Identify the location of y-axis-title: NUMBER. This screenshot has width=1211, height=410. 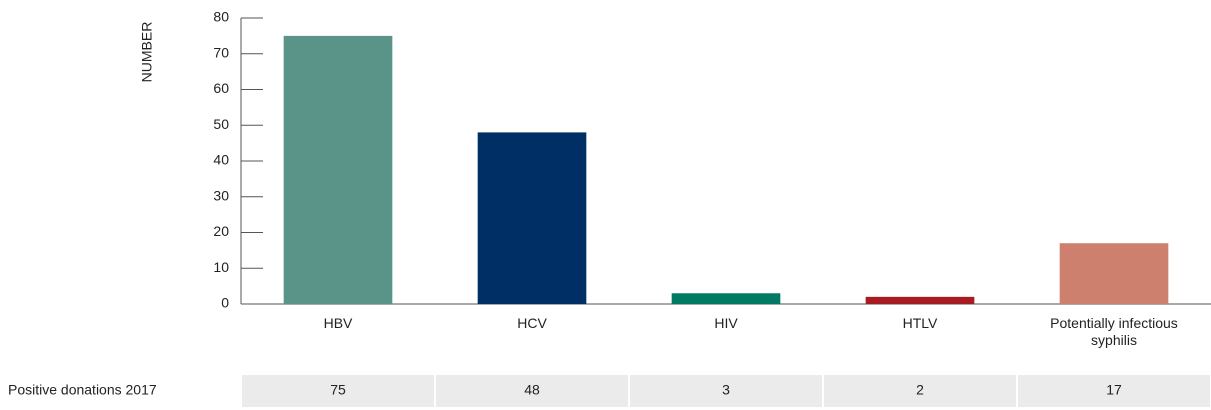
(147, 52).